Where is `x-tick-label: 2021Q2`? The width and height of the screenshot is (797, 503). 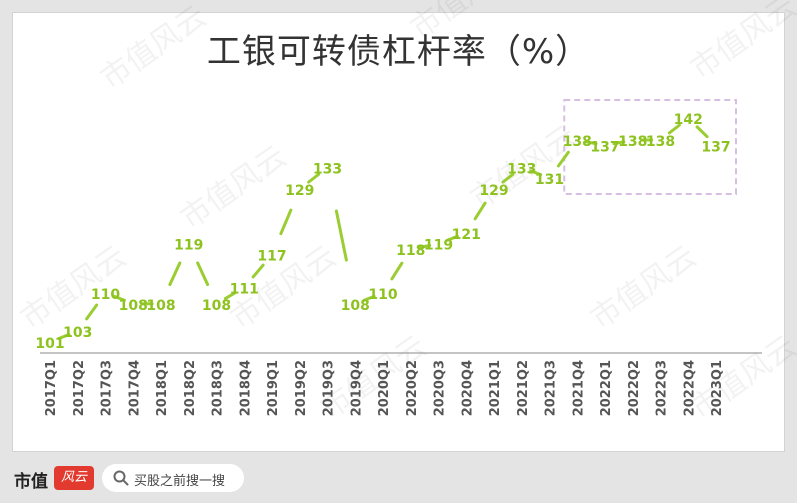
x-tick-label: 2021Q2 is located at coordinates (523, 388).